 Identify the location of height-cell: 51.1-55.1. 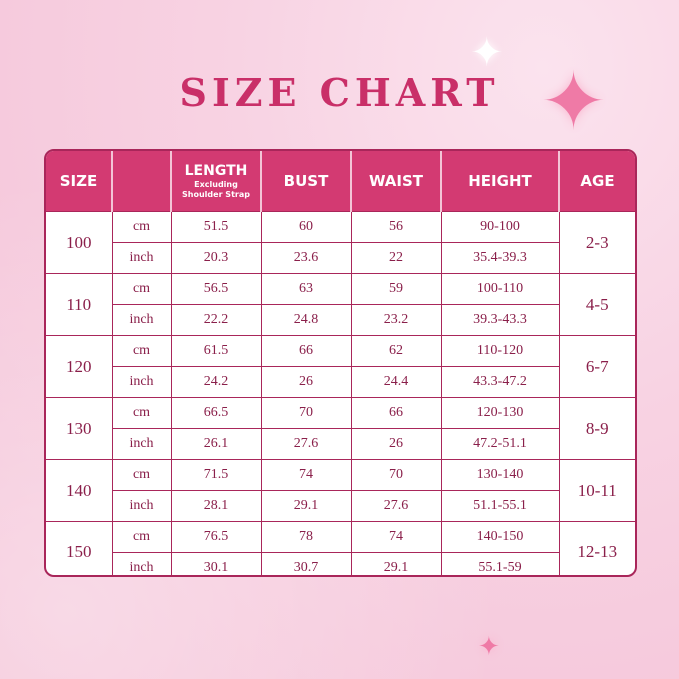
(499, 506).